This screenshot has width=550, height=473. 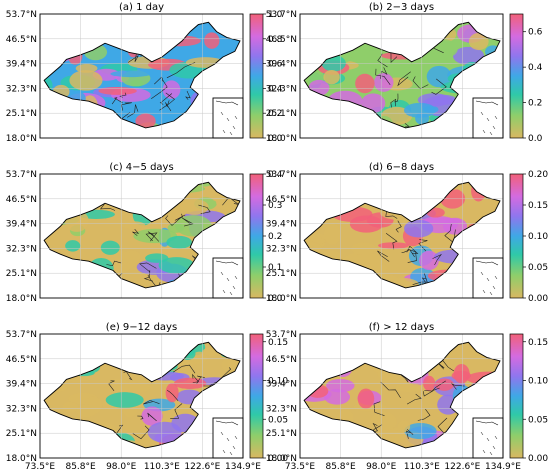 What do you see at coordinates (275, 206) in the screenshot?
I see `colorbar-tick-label: 0.3` at bounding box center [275, 206].